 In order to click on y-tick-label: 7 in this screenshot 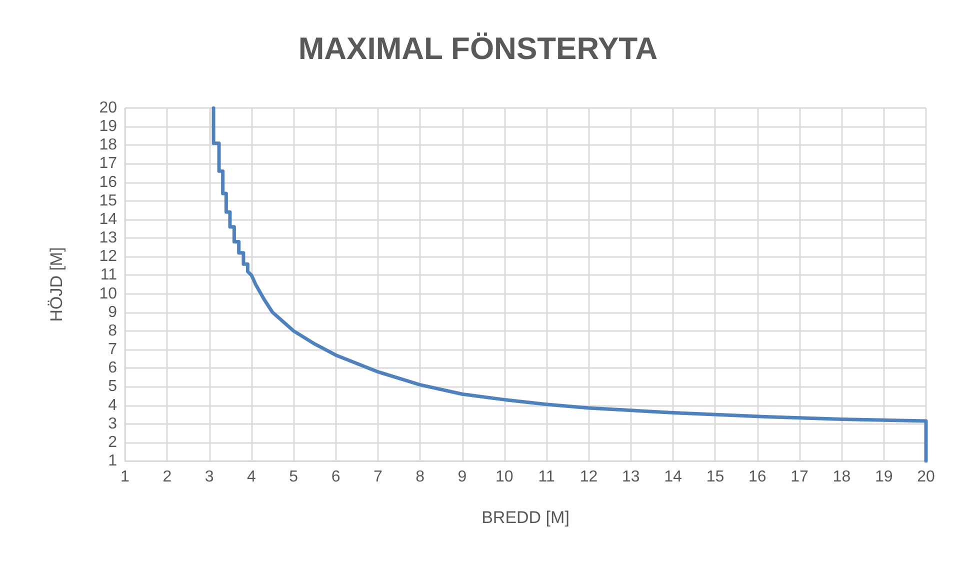, I will do `click(113, 349)`.